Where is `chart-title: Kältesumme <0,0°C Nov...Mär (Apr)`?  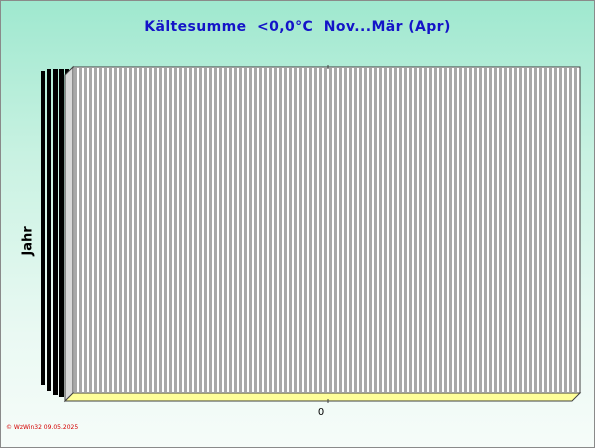 chart-title: Kältesumme <0,0°C Nov...Mär (Apr) is located at coordinates (297, 27).